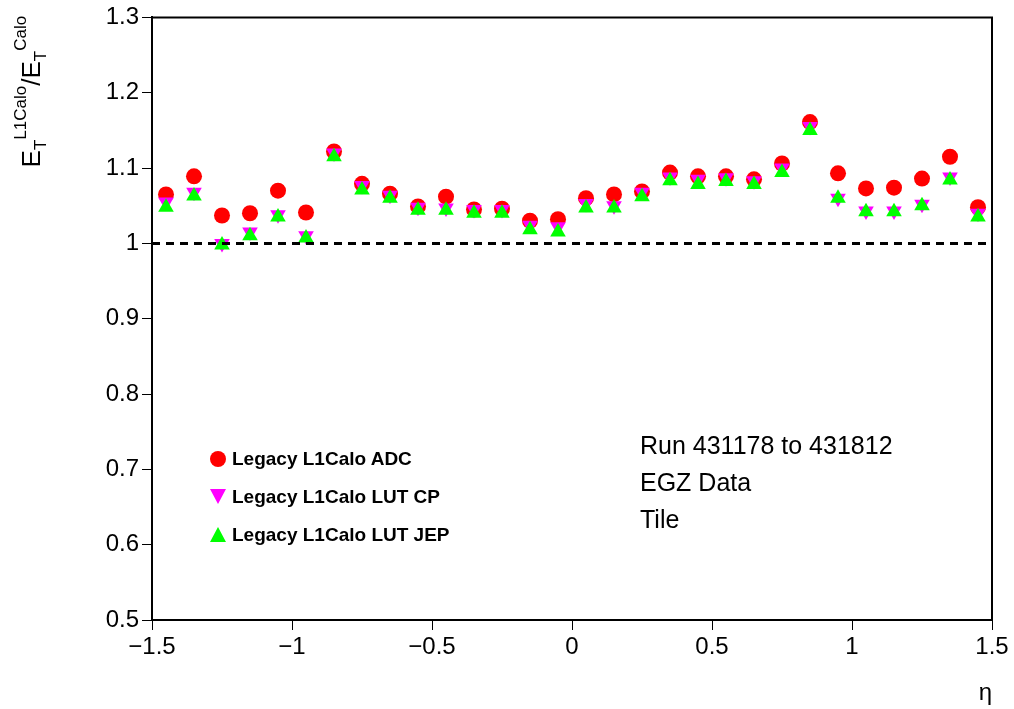 The height and width of the screenshot is (709, 1014). What do you see at coordinates (122, 392) in the screenshot?
I see `y-tick-label: 0.8` at bounding box center [122, 392].